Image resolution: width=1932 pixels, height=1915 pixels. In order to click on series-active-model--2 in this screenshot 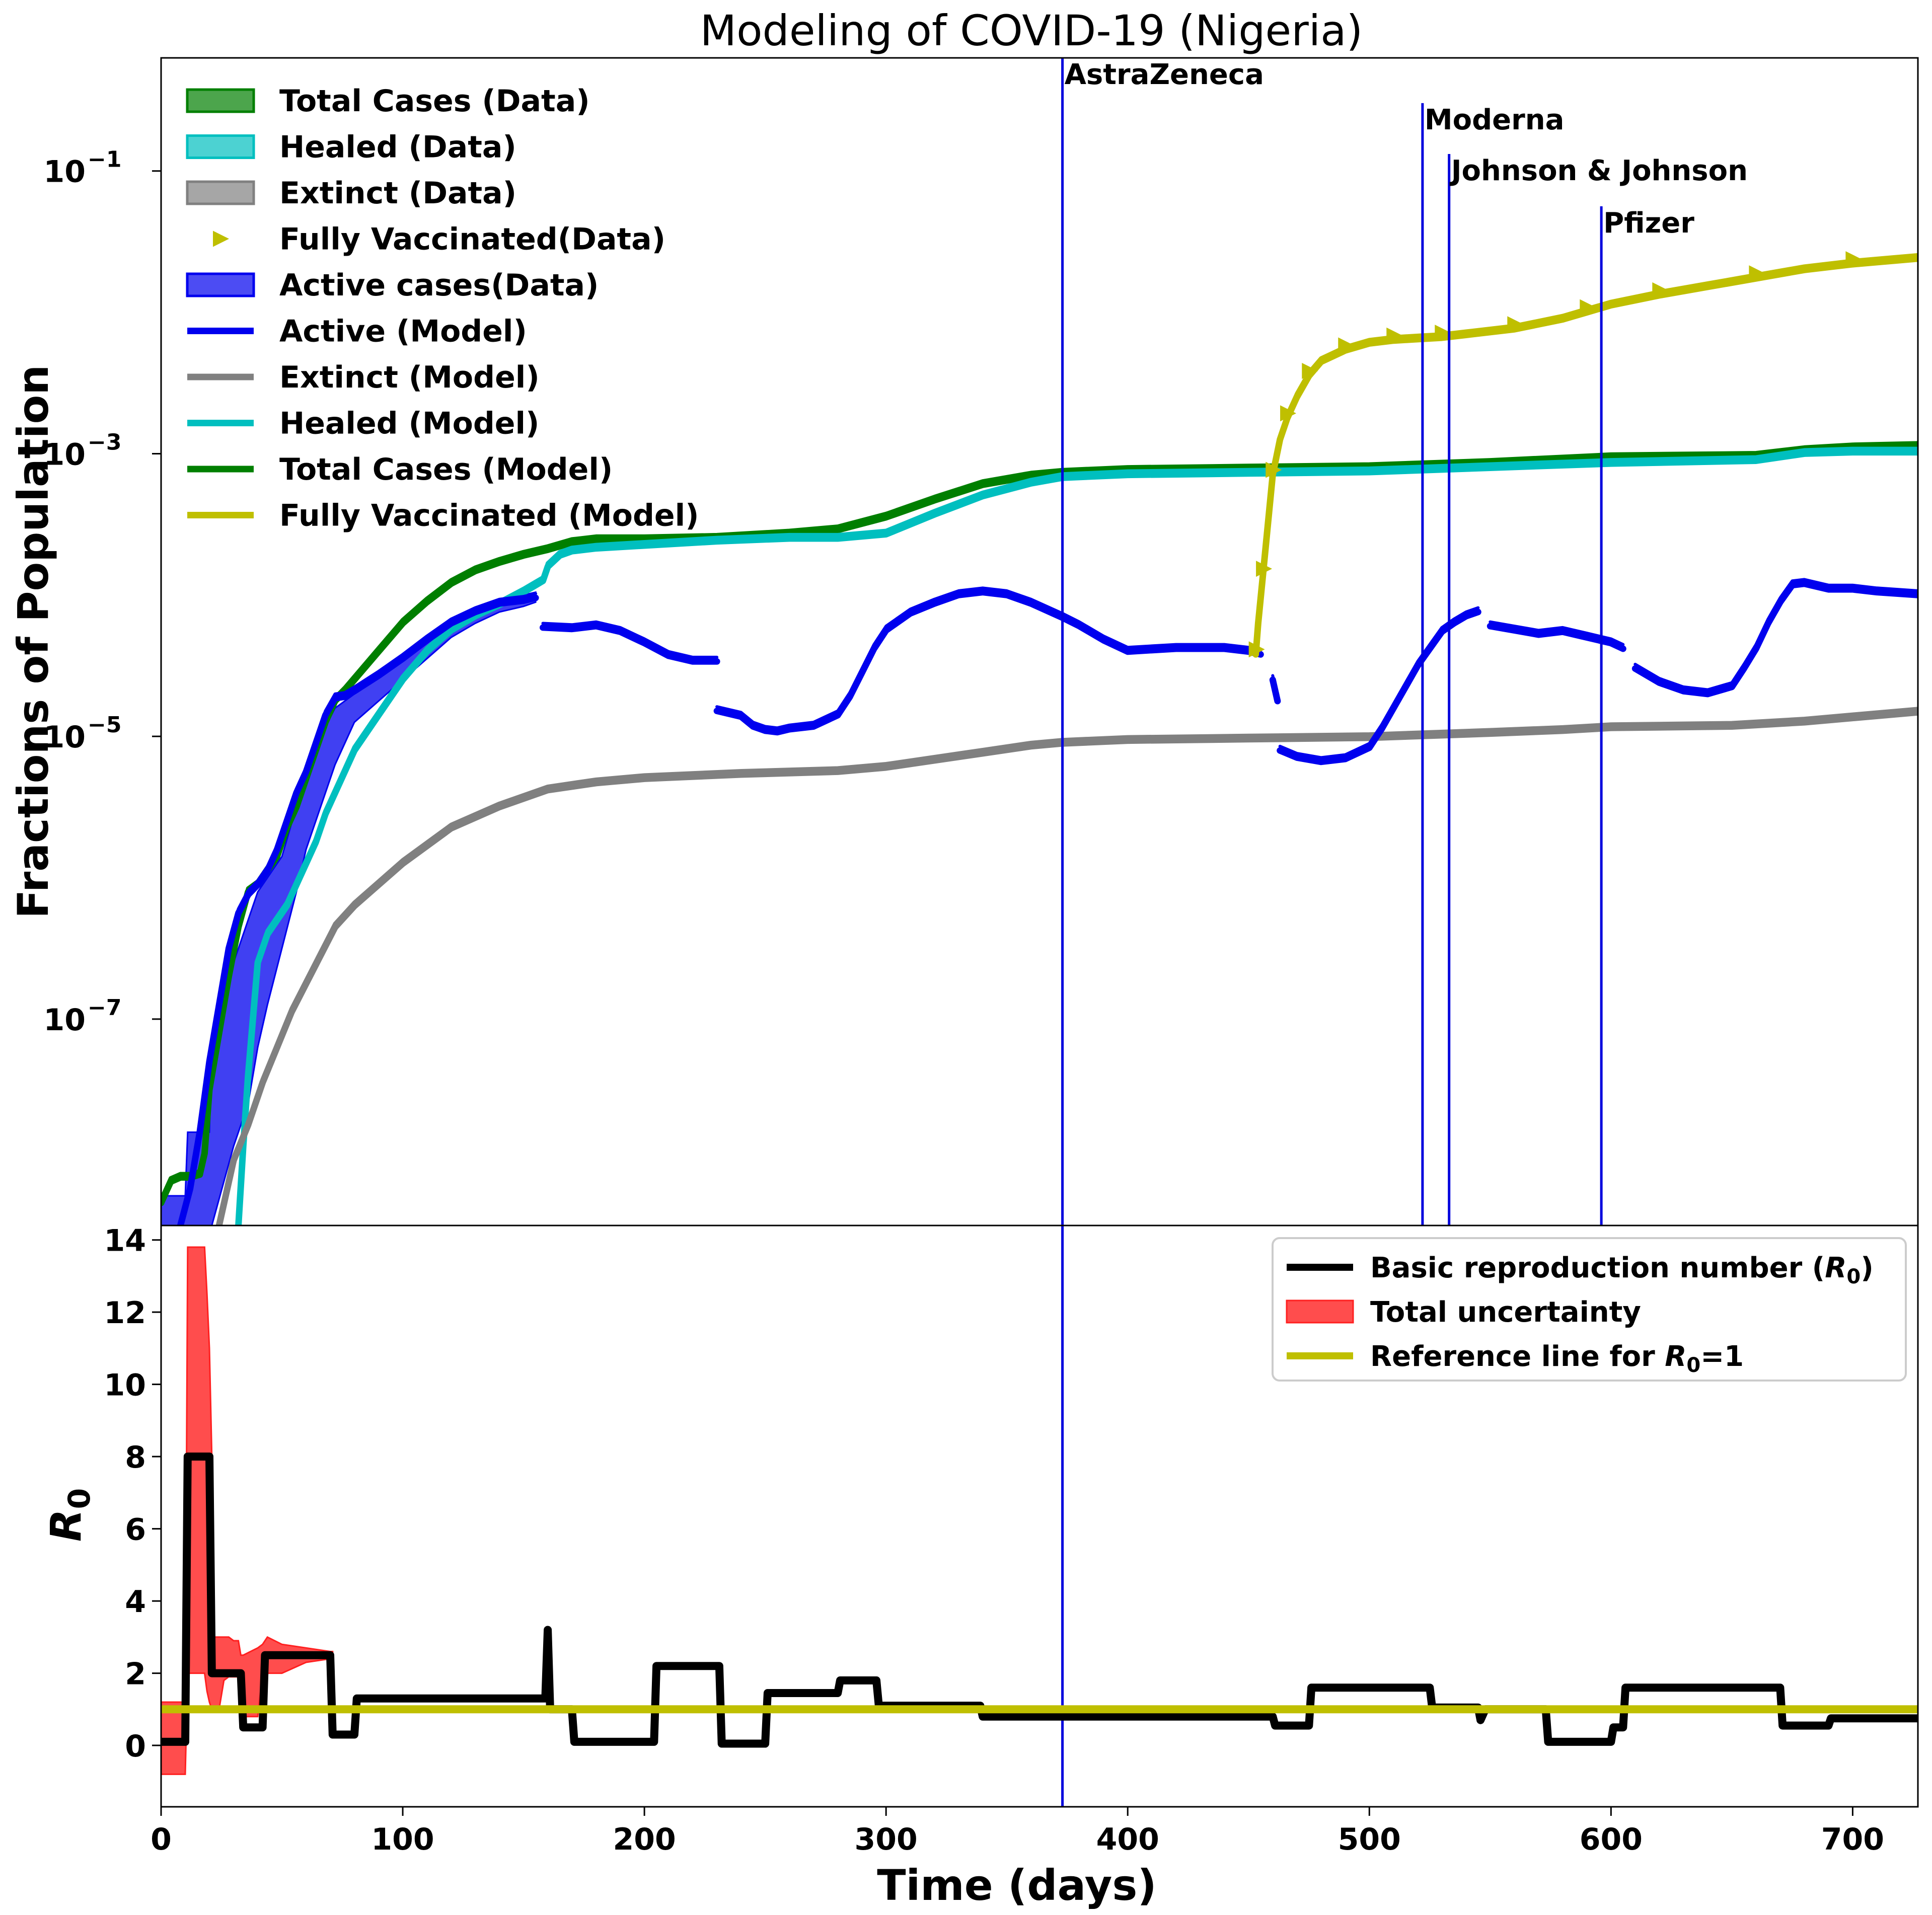, I will do `click(988, 662)`.